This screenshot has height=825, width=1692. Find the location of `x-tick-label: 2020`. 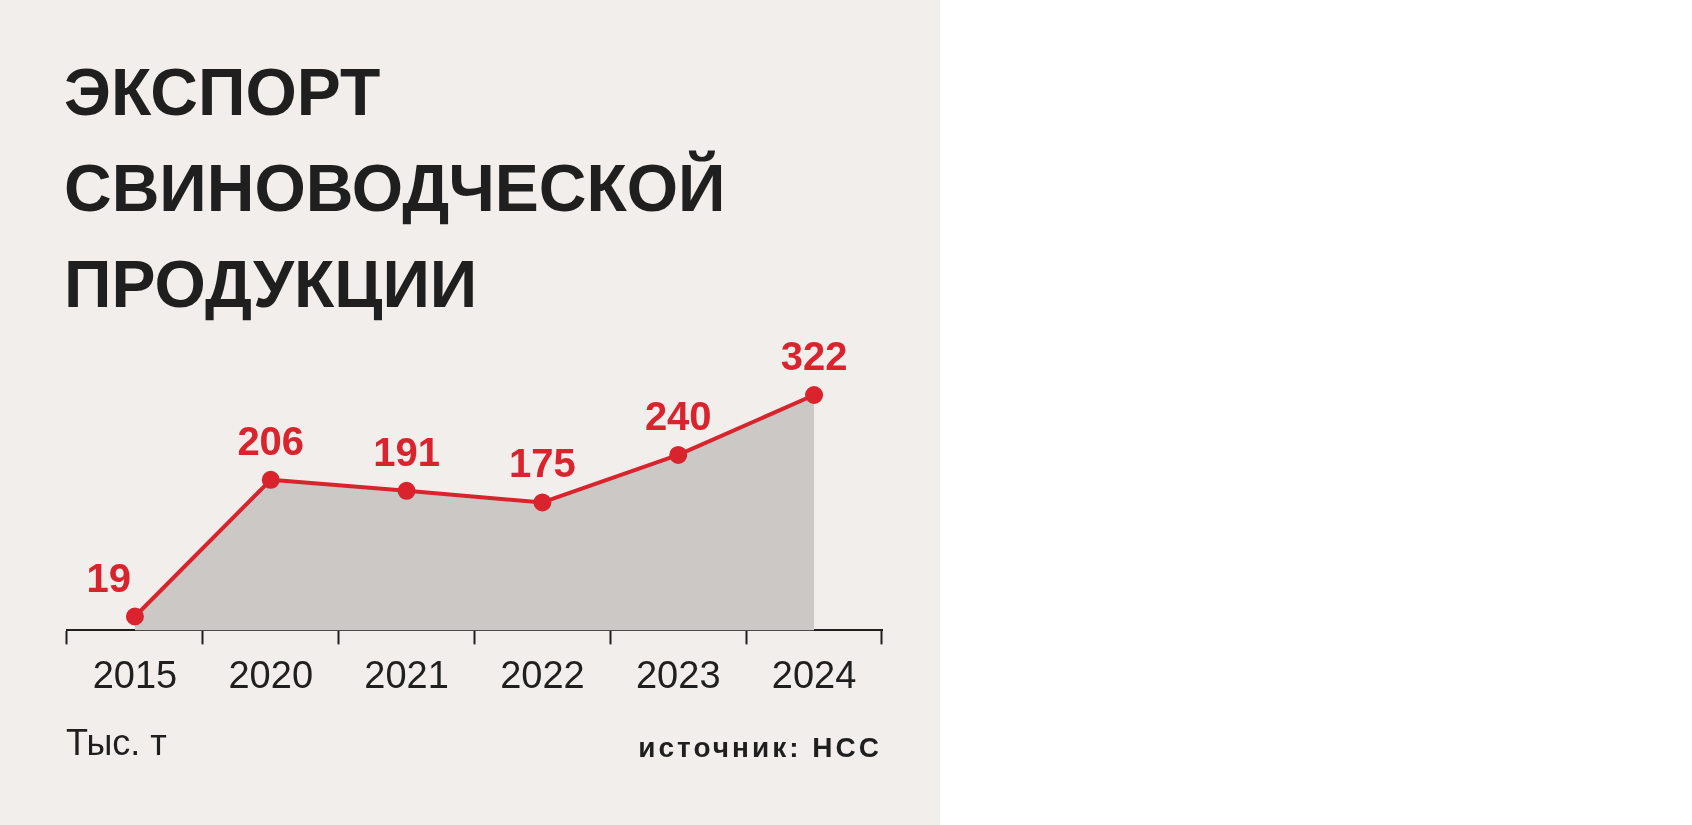

x-tick-label: 2020 is located at coordinates (271, 674).